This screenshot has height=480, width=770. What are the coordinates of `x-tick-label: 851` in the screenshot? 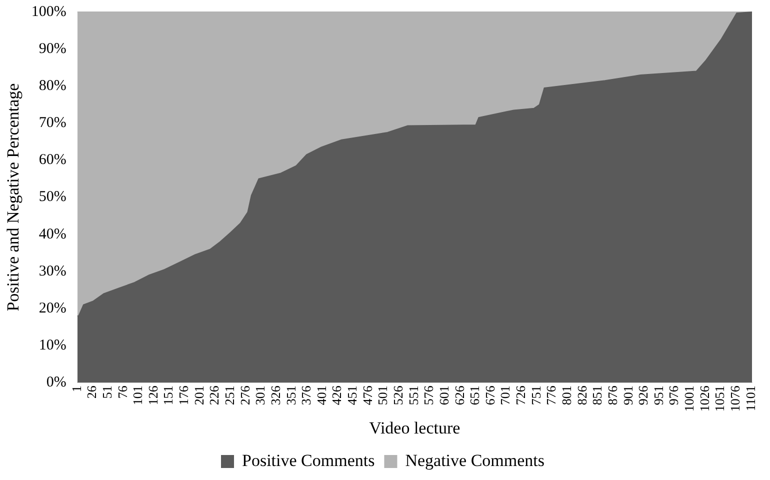 It's located at (597, 396).